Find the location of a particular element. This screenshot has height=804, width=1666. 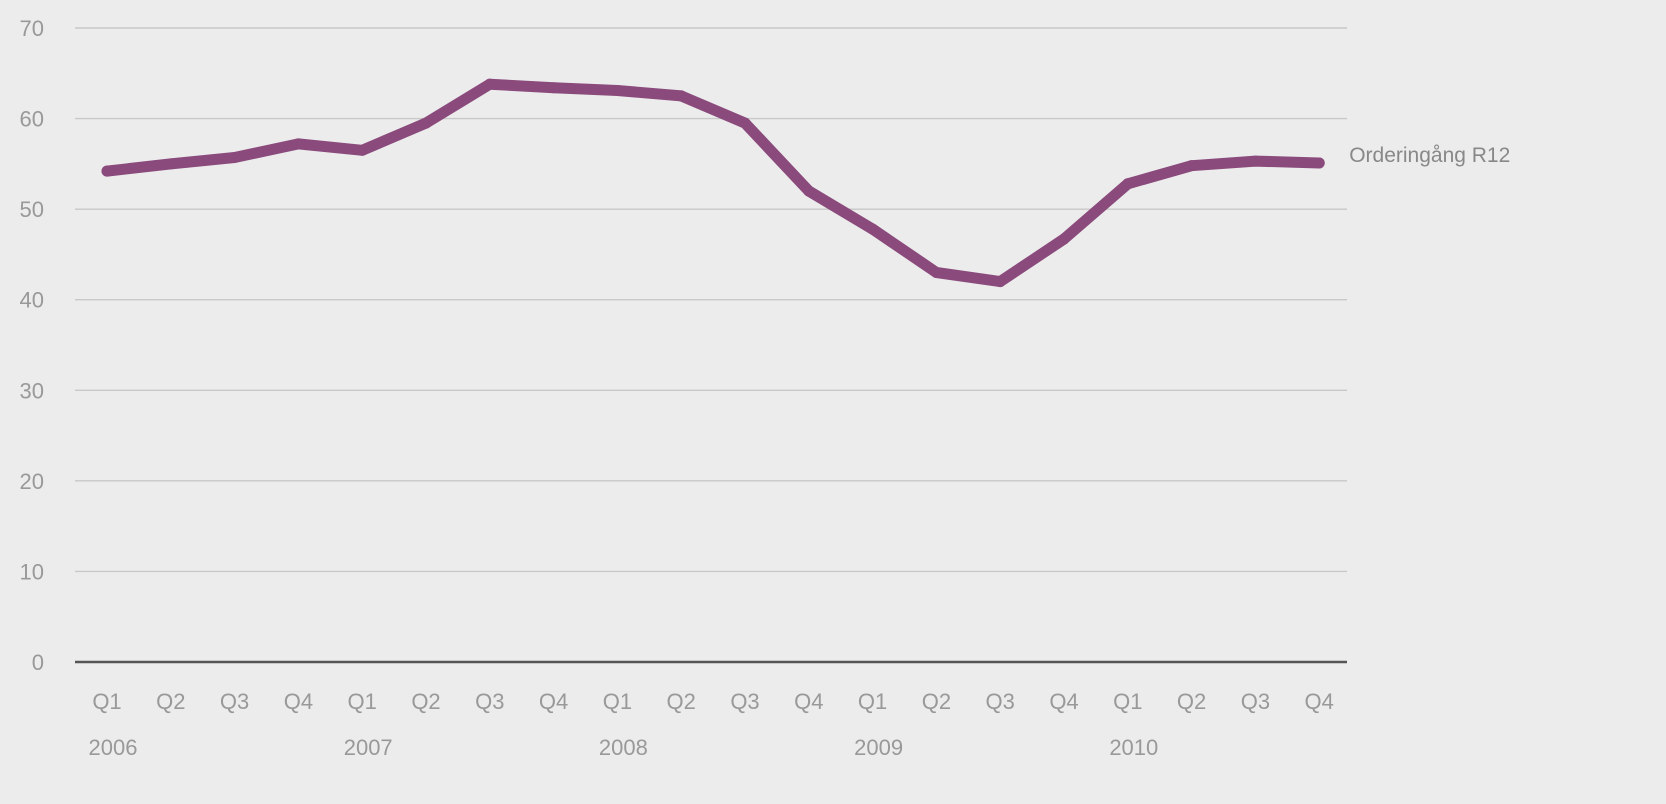

series-label: Orderingång R12 is located at coordinates (1429, 155).